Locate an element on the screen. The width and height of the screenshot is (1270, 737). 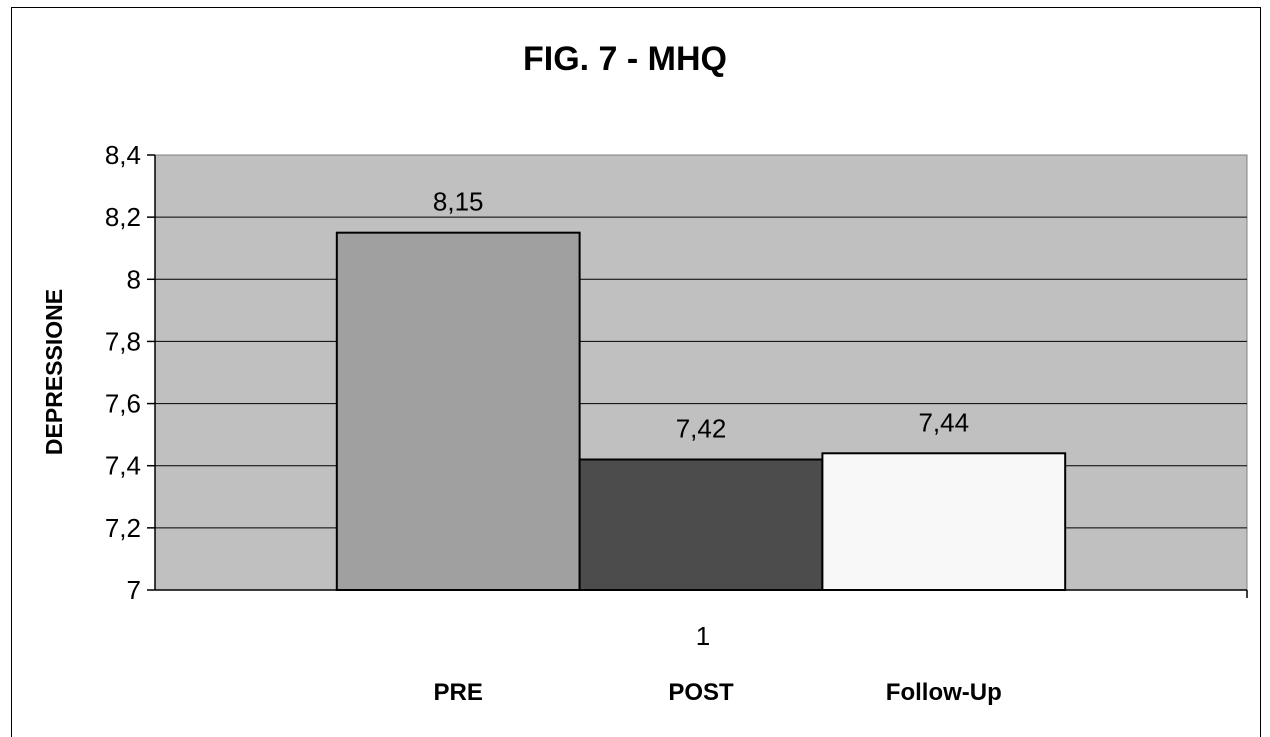
y-axis-label: DEPRESSIONE is located at coordinates (54, 372).